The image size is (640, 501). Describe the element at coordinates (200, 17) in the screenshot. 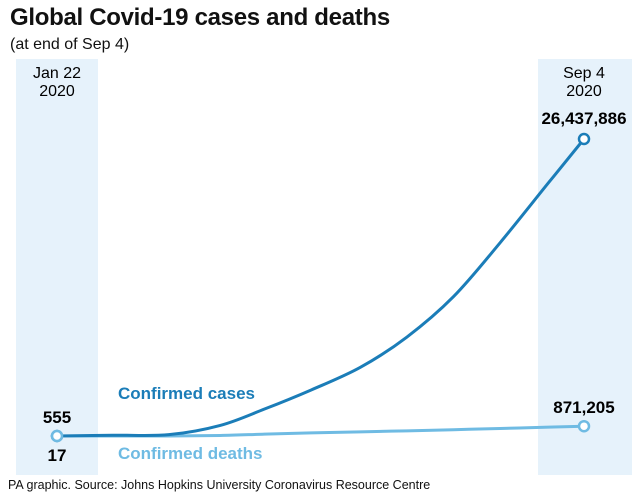

I see `chart-title: Global Covid-19 cases and deaths` at that location.